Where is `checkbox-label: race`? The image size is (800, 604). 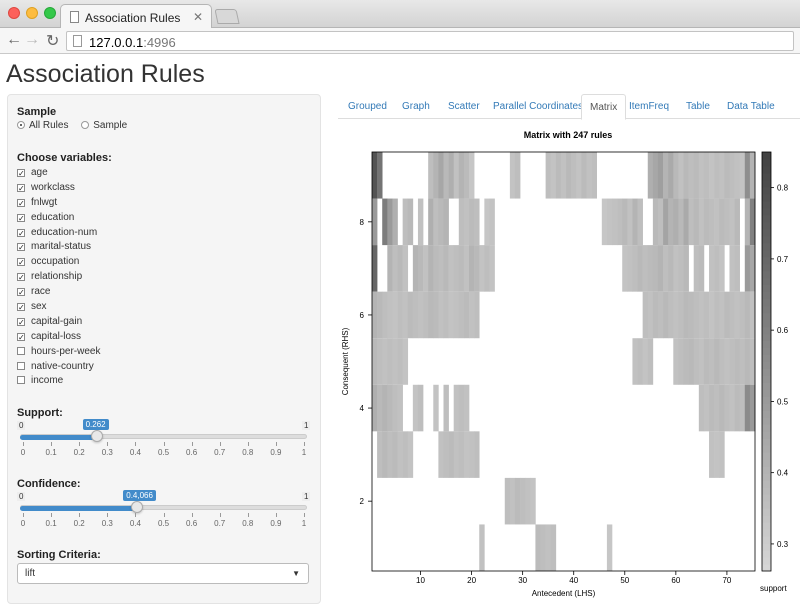
checkbox-label: race is located at coordinates (41, 292).